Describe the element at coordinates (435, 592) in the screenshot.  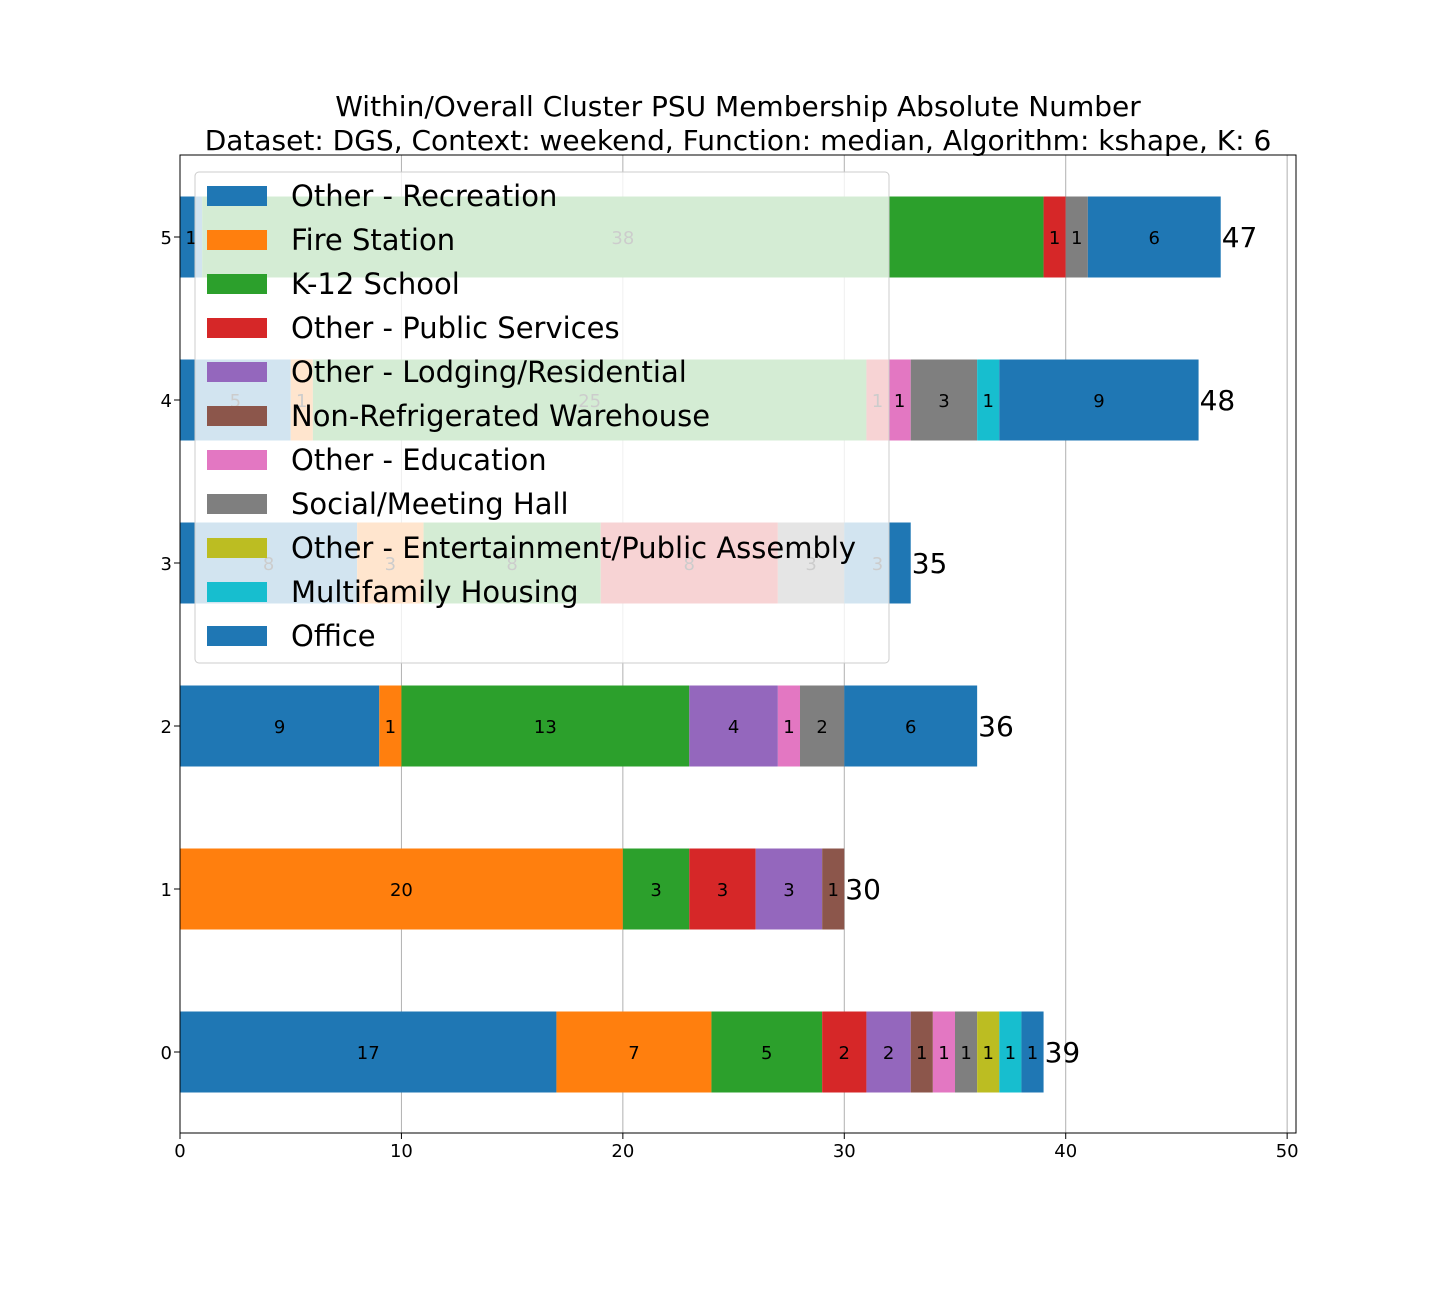
I see `legend-label: Multifamily Housing` at that location.